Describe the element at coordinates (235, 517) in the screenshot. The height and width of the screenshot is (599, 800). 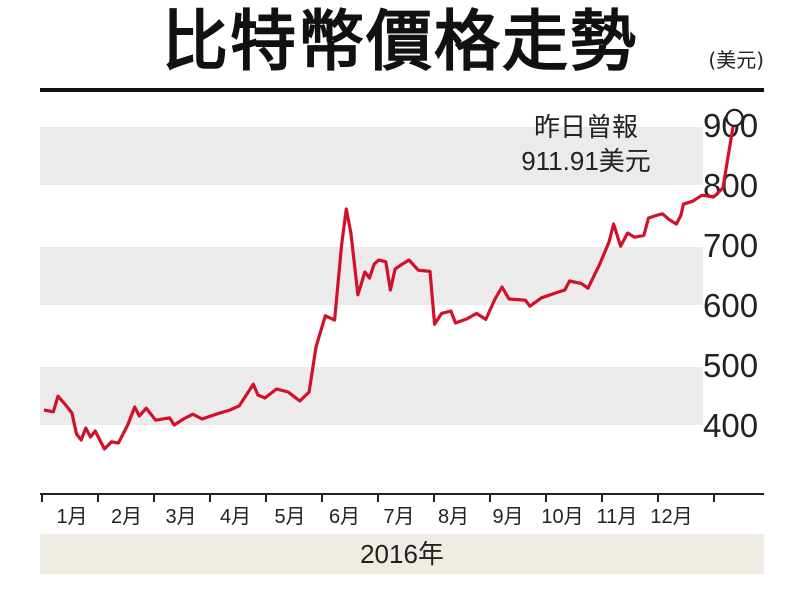
I see `month-label: 4月` at that location.